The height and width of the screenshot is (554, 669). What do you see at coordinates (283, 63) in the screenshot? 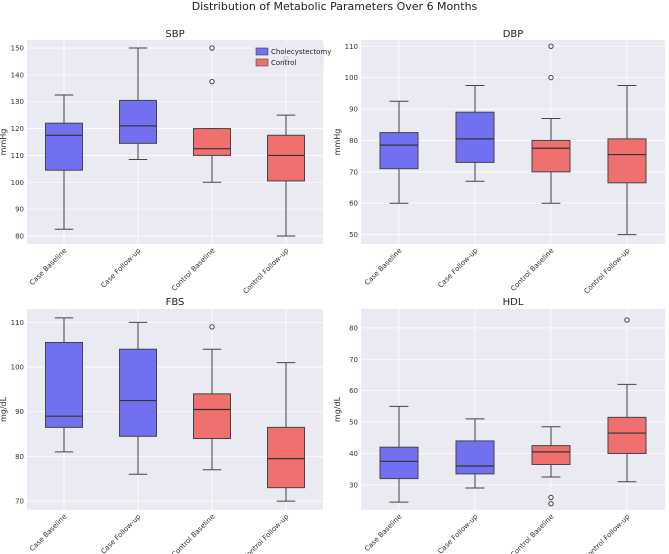
I see `legend-label: Control` at bounding box center [283, 63].